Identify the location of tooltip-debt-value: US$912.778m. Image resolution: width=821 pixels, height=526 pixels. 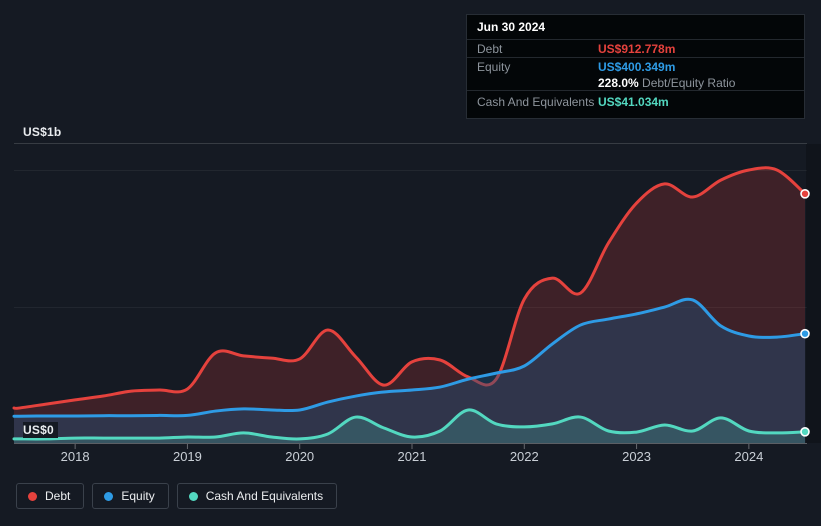
(637, 48).